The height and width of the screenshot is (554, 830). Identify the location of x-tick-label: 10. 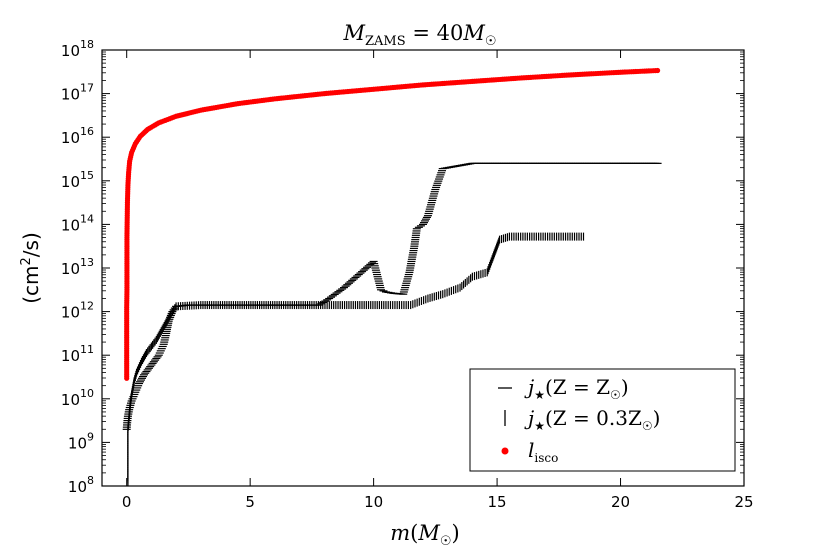
(373, 502).